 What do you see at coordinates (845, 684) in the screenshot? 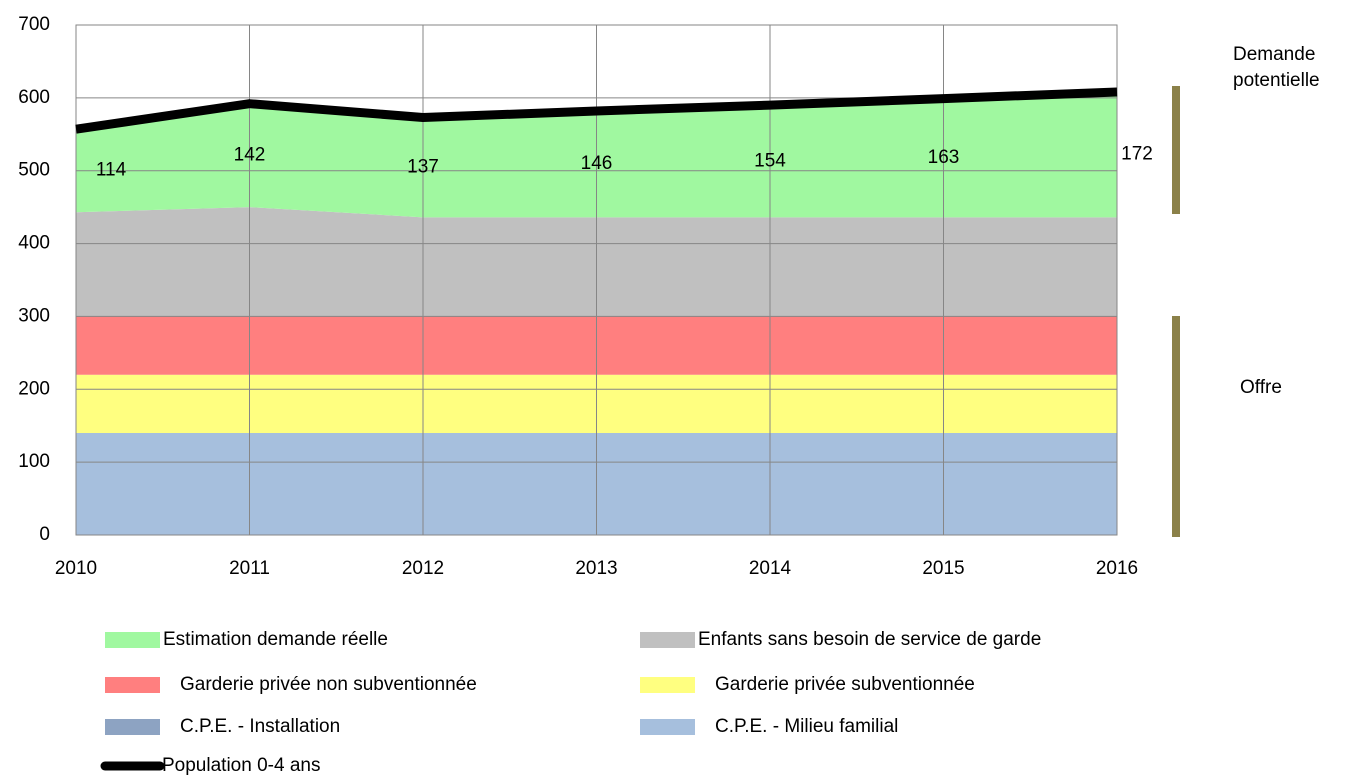
I see `legend-label: Garderie privée subventionnée` at bounding box center [845, 684].